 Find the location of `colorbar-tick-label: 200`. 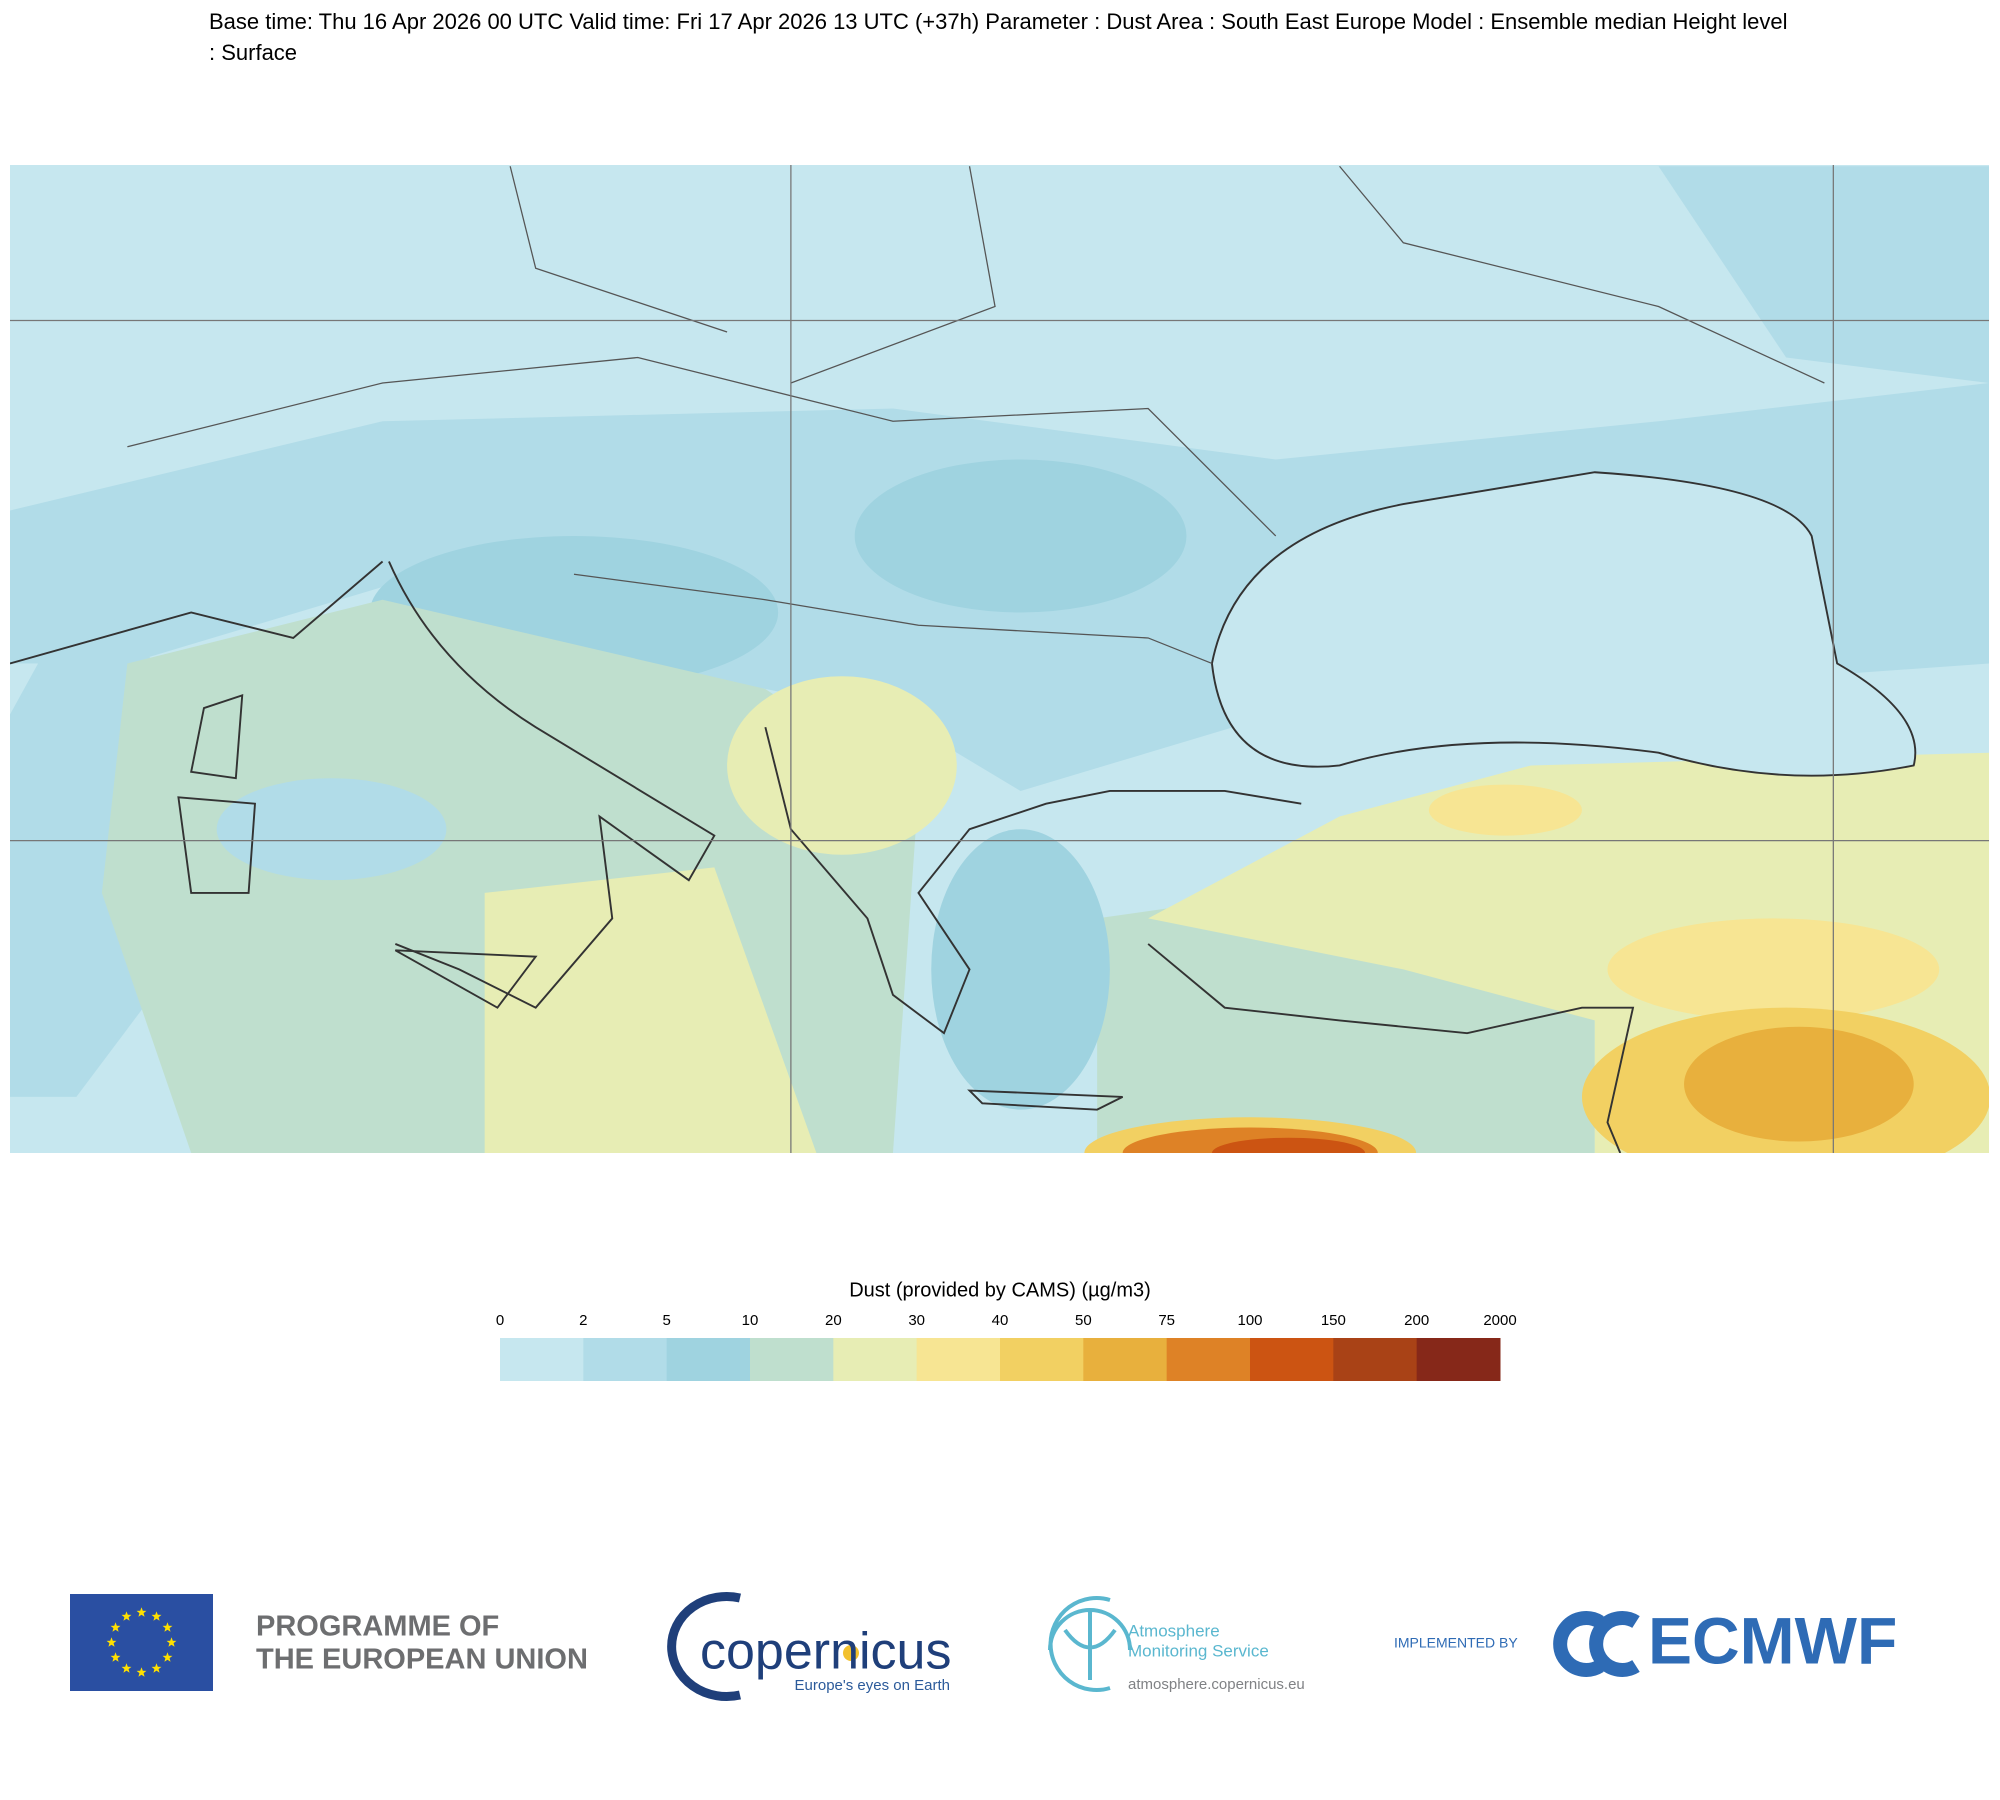

colorbar-tick-label: 200 is located at coordinates (1416, 1320).